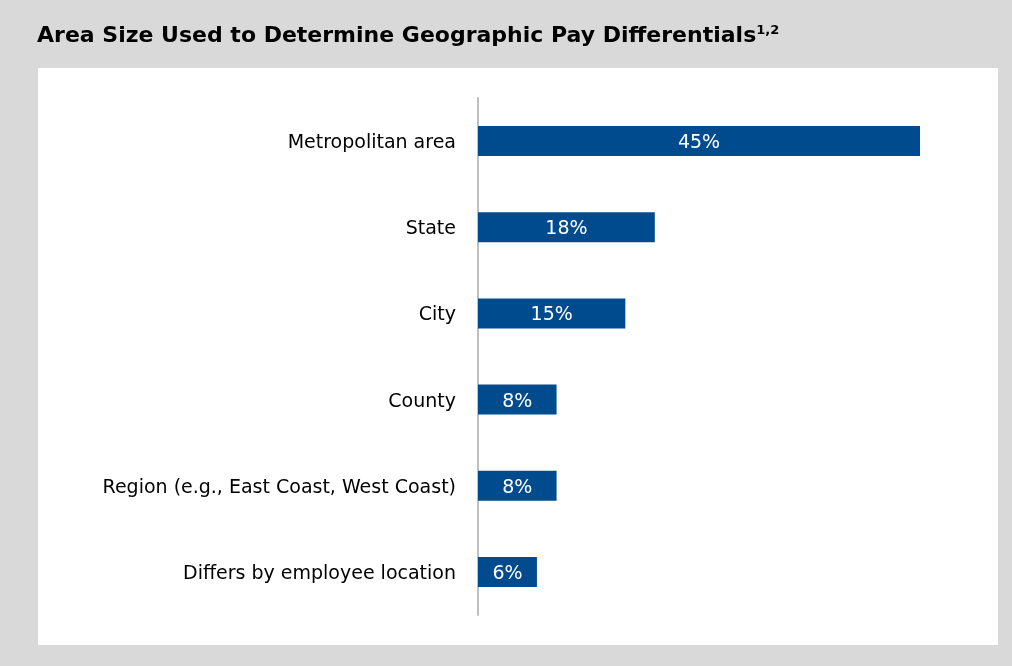 Image resolution: width=1012 pixels, height=666 pixels. I want to click on y-tick-label: State, so click(430, 227).